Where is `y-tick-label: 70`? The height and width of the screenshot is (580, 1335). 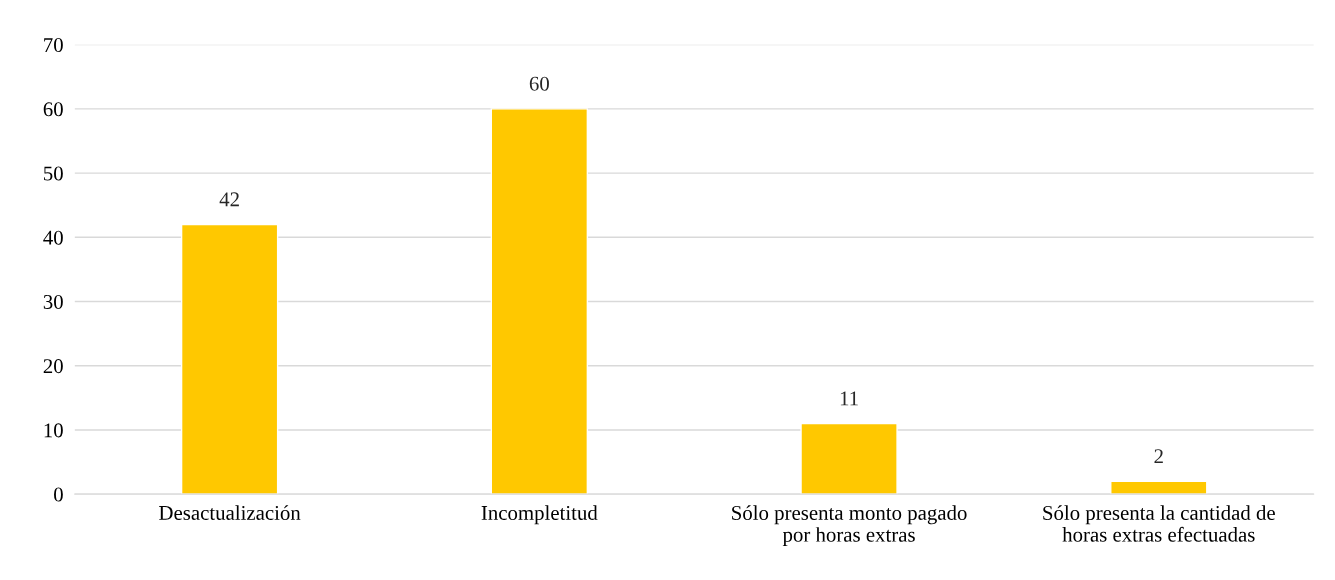 y-tick-label: 70 is located at coordinates (53, 45).